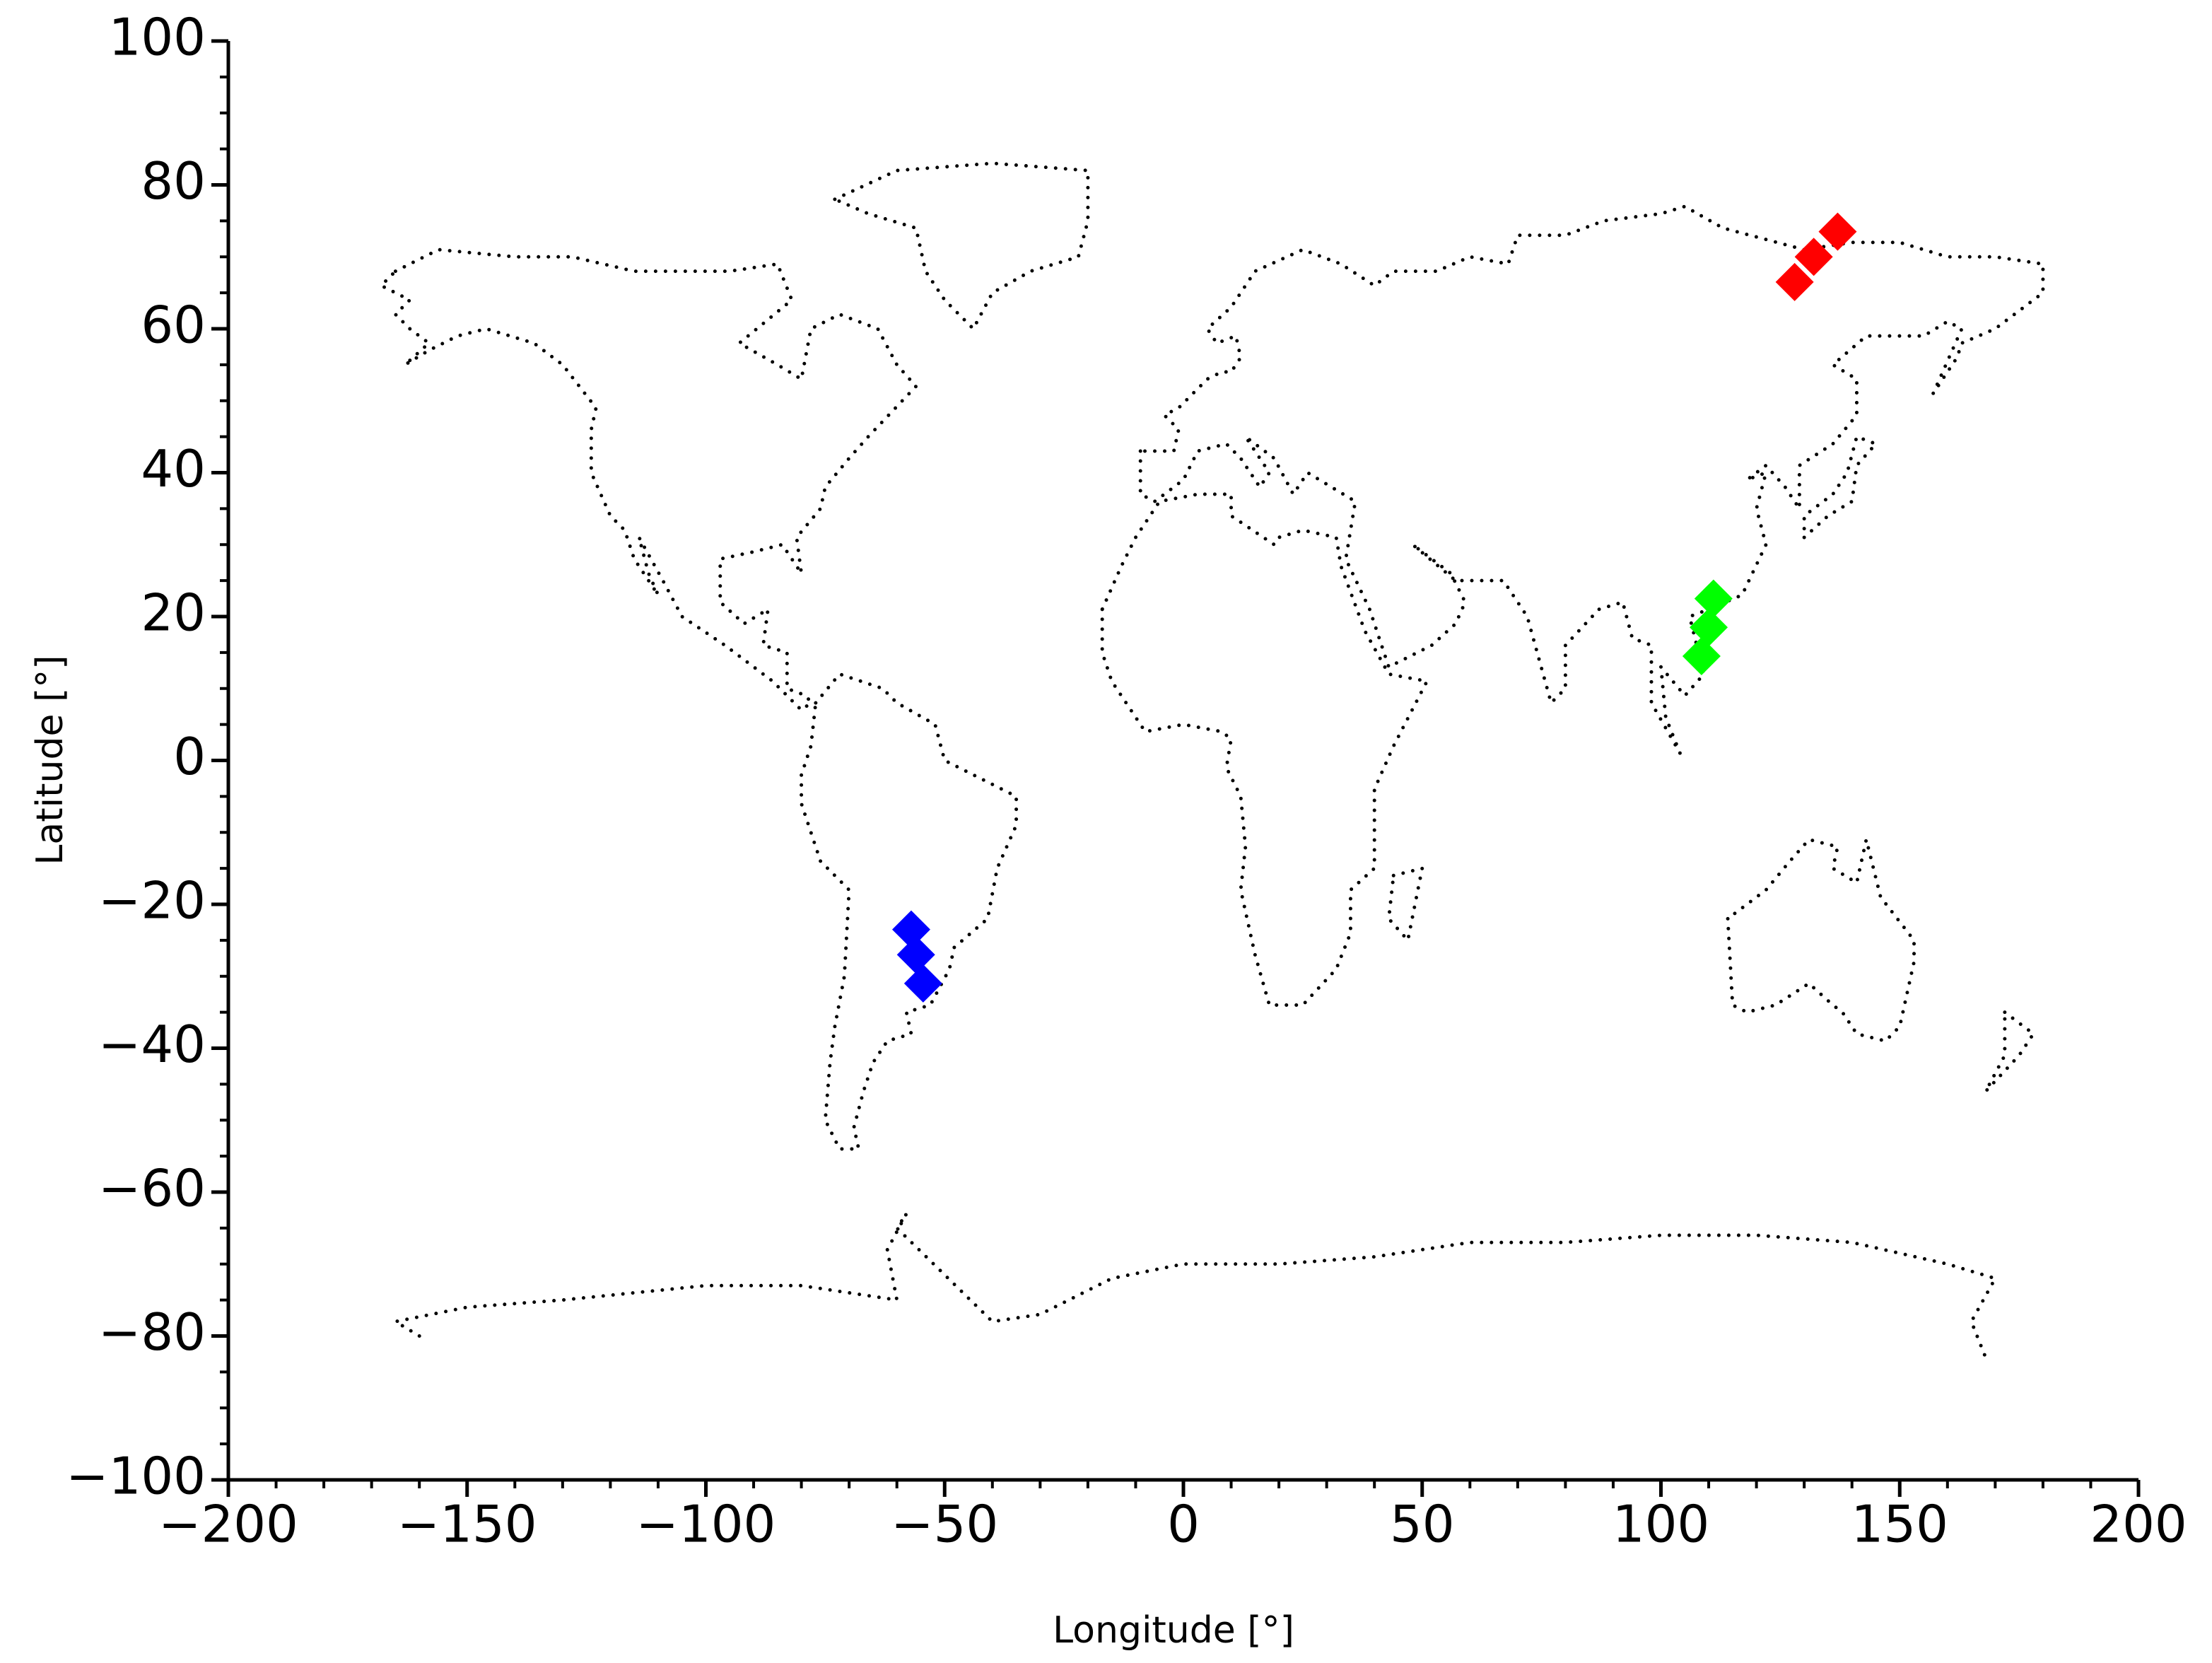  What do you see at coordinates (1422, 1524) in the screenshot?
I see `x-tick-label: 50` at bounding box center [1422, 1524].